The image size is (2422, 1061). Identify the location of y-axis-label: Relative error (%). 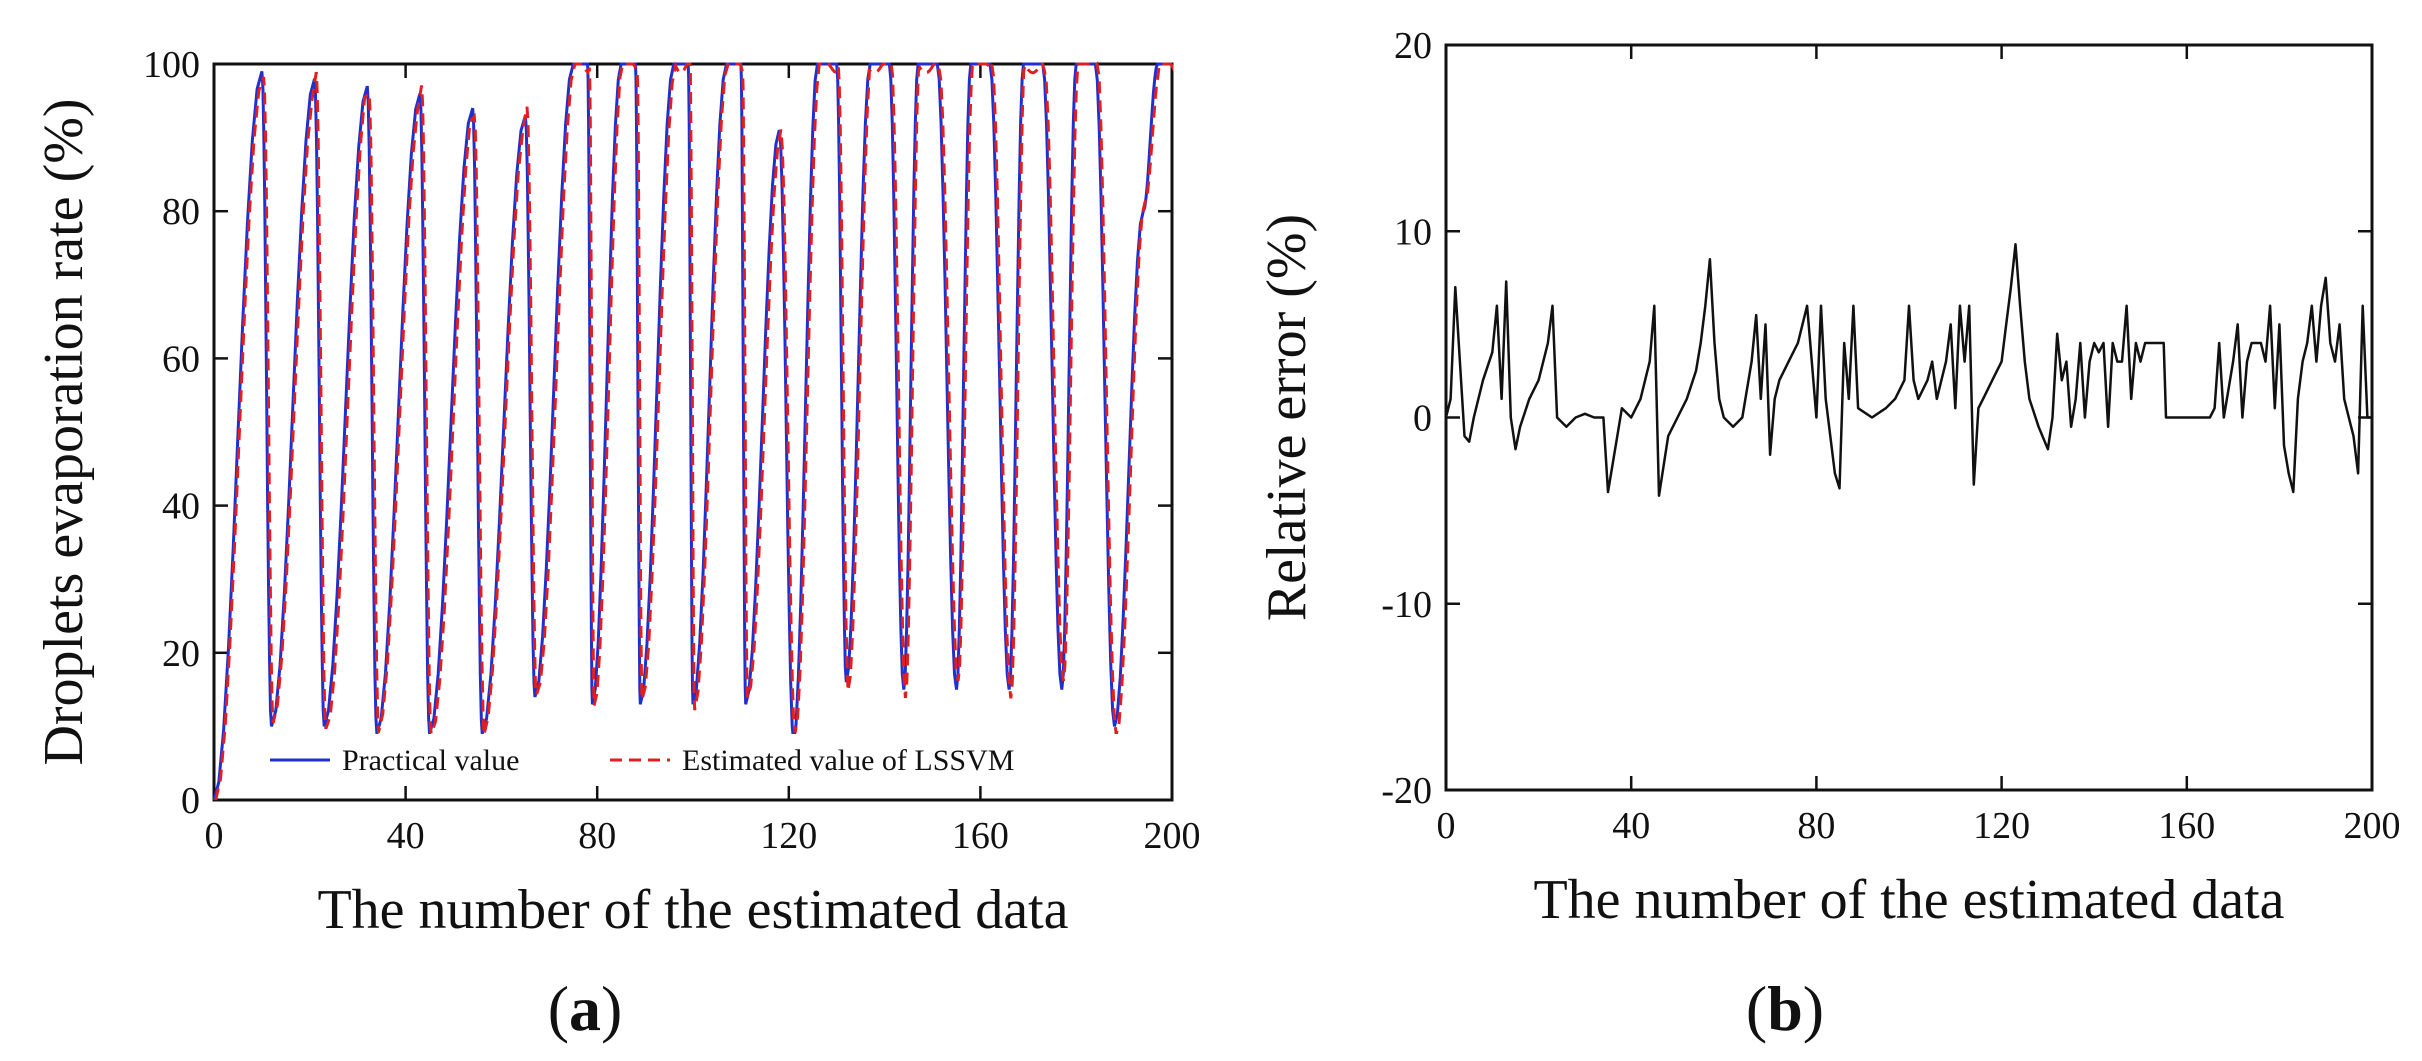
(1287, 417).